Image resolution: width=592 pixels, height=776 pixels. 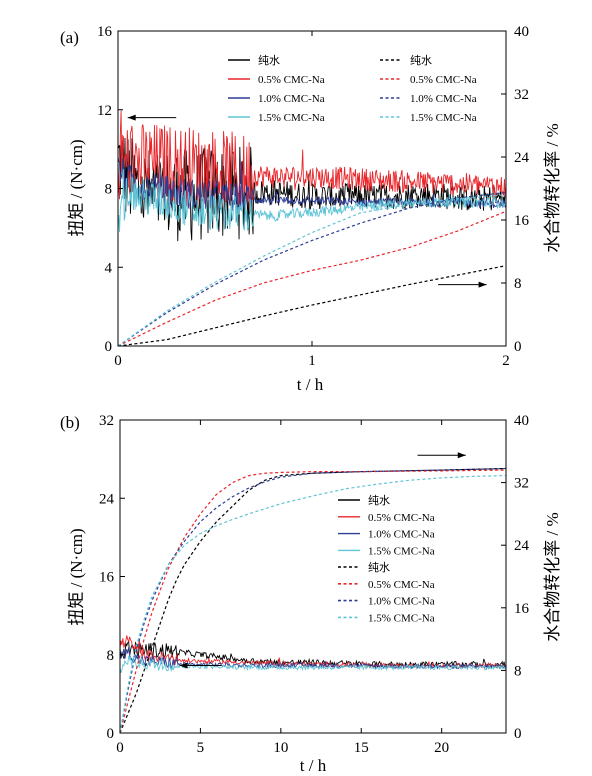 I want to click on chart-b-ylabel-right: 水合物转化率 / %, so click(x=552, y=576).